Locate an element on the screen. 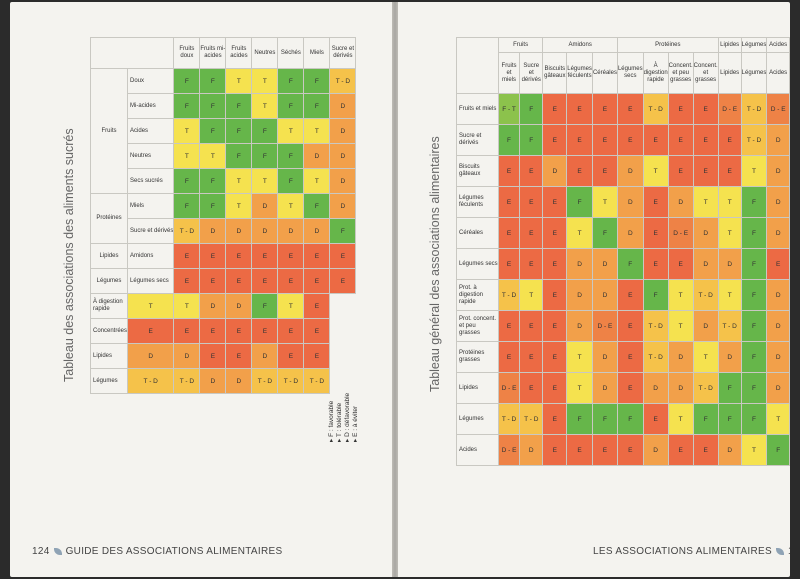  row-header: Sucre et dérivés is located at coordinates (477, 140).